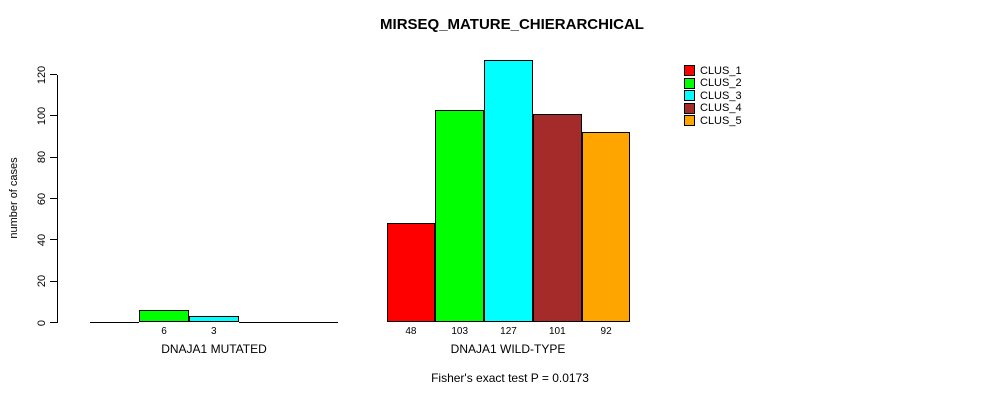 This screenshot has width=990, height=400. I want to click on x-group-label-wildtype: DNAJA1 WILD-TYPE, so click(508, 349).